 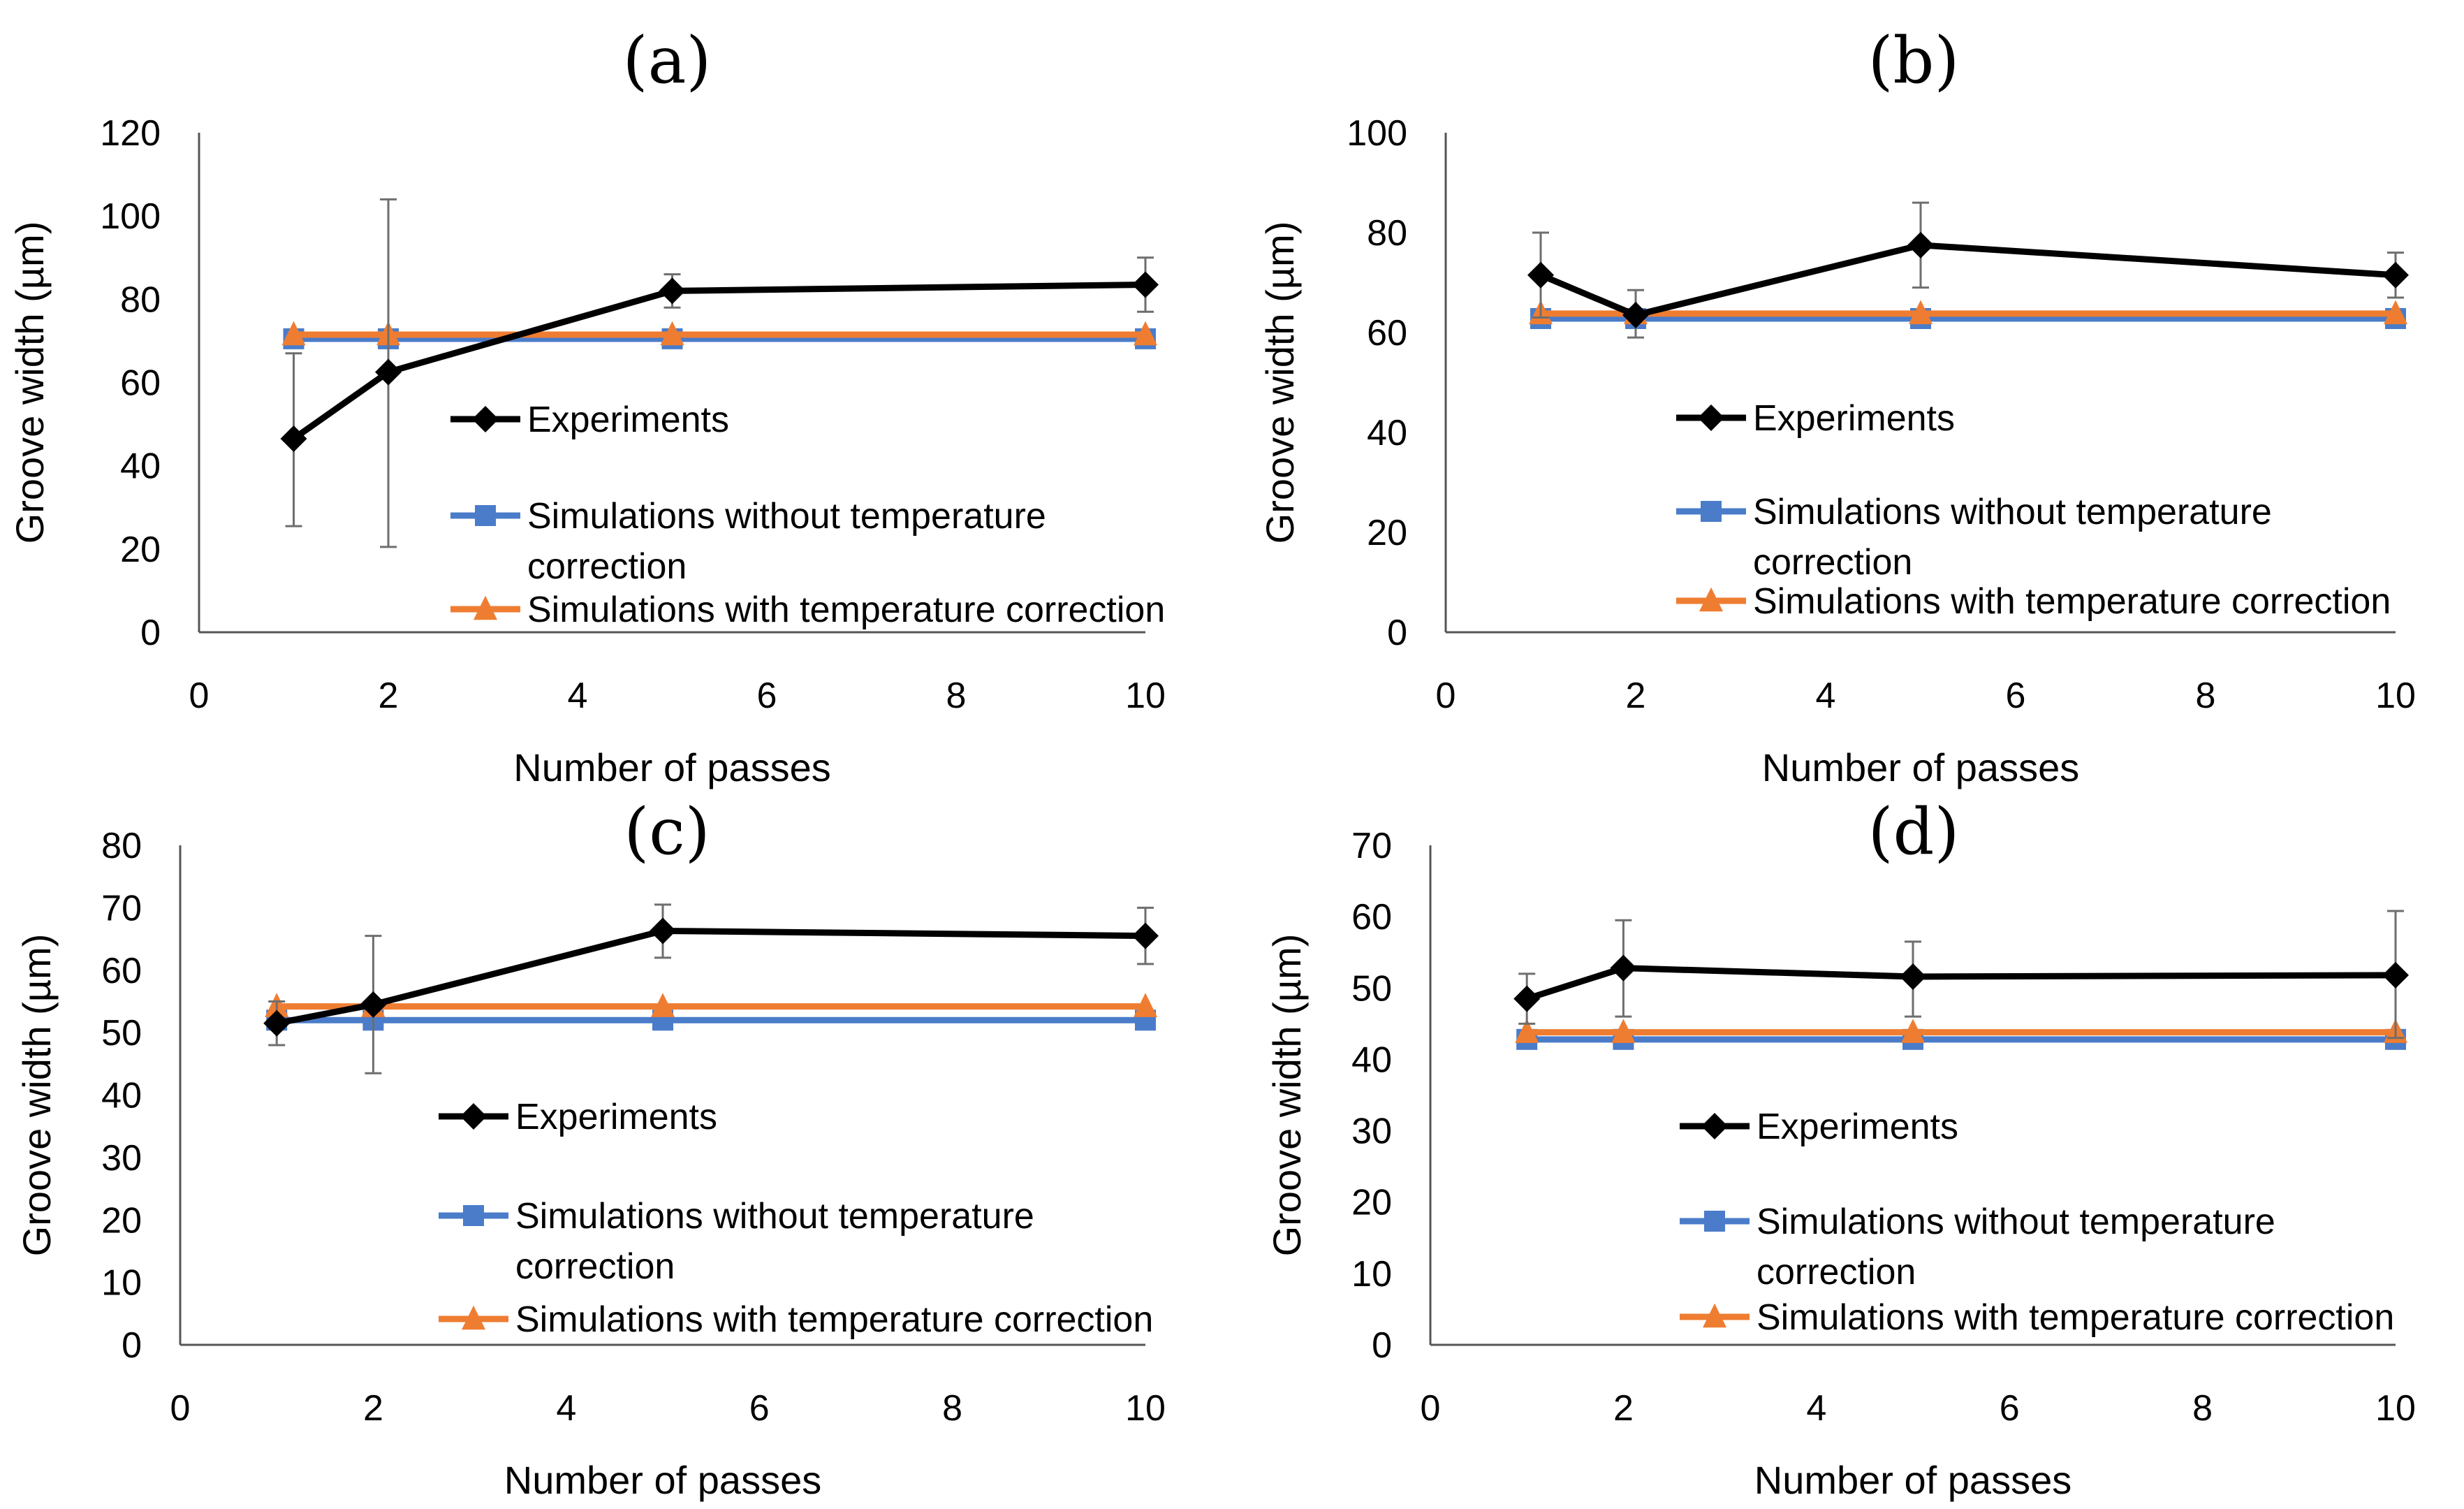 What do you see at coordinates (130, 133) in the screenshot?
I see `y-tick-label: 120` at bounding box center [130, 133].